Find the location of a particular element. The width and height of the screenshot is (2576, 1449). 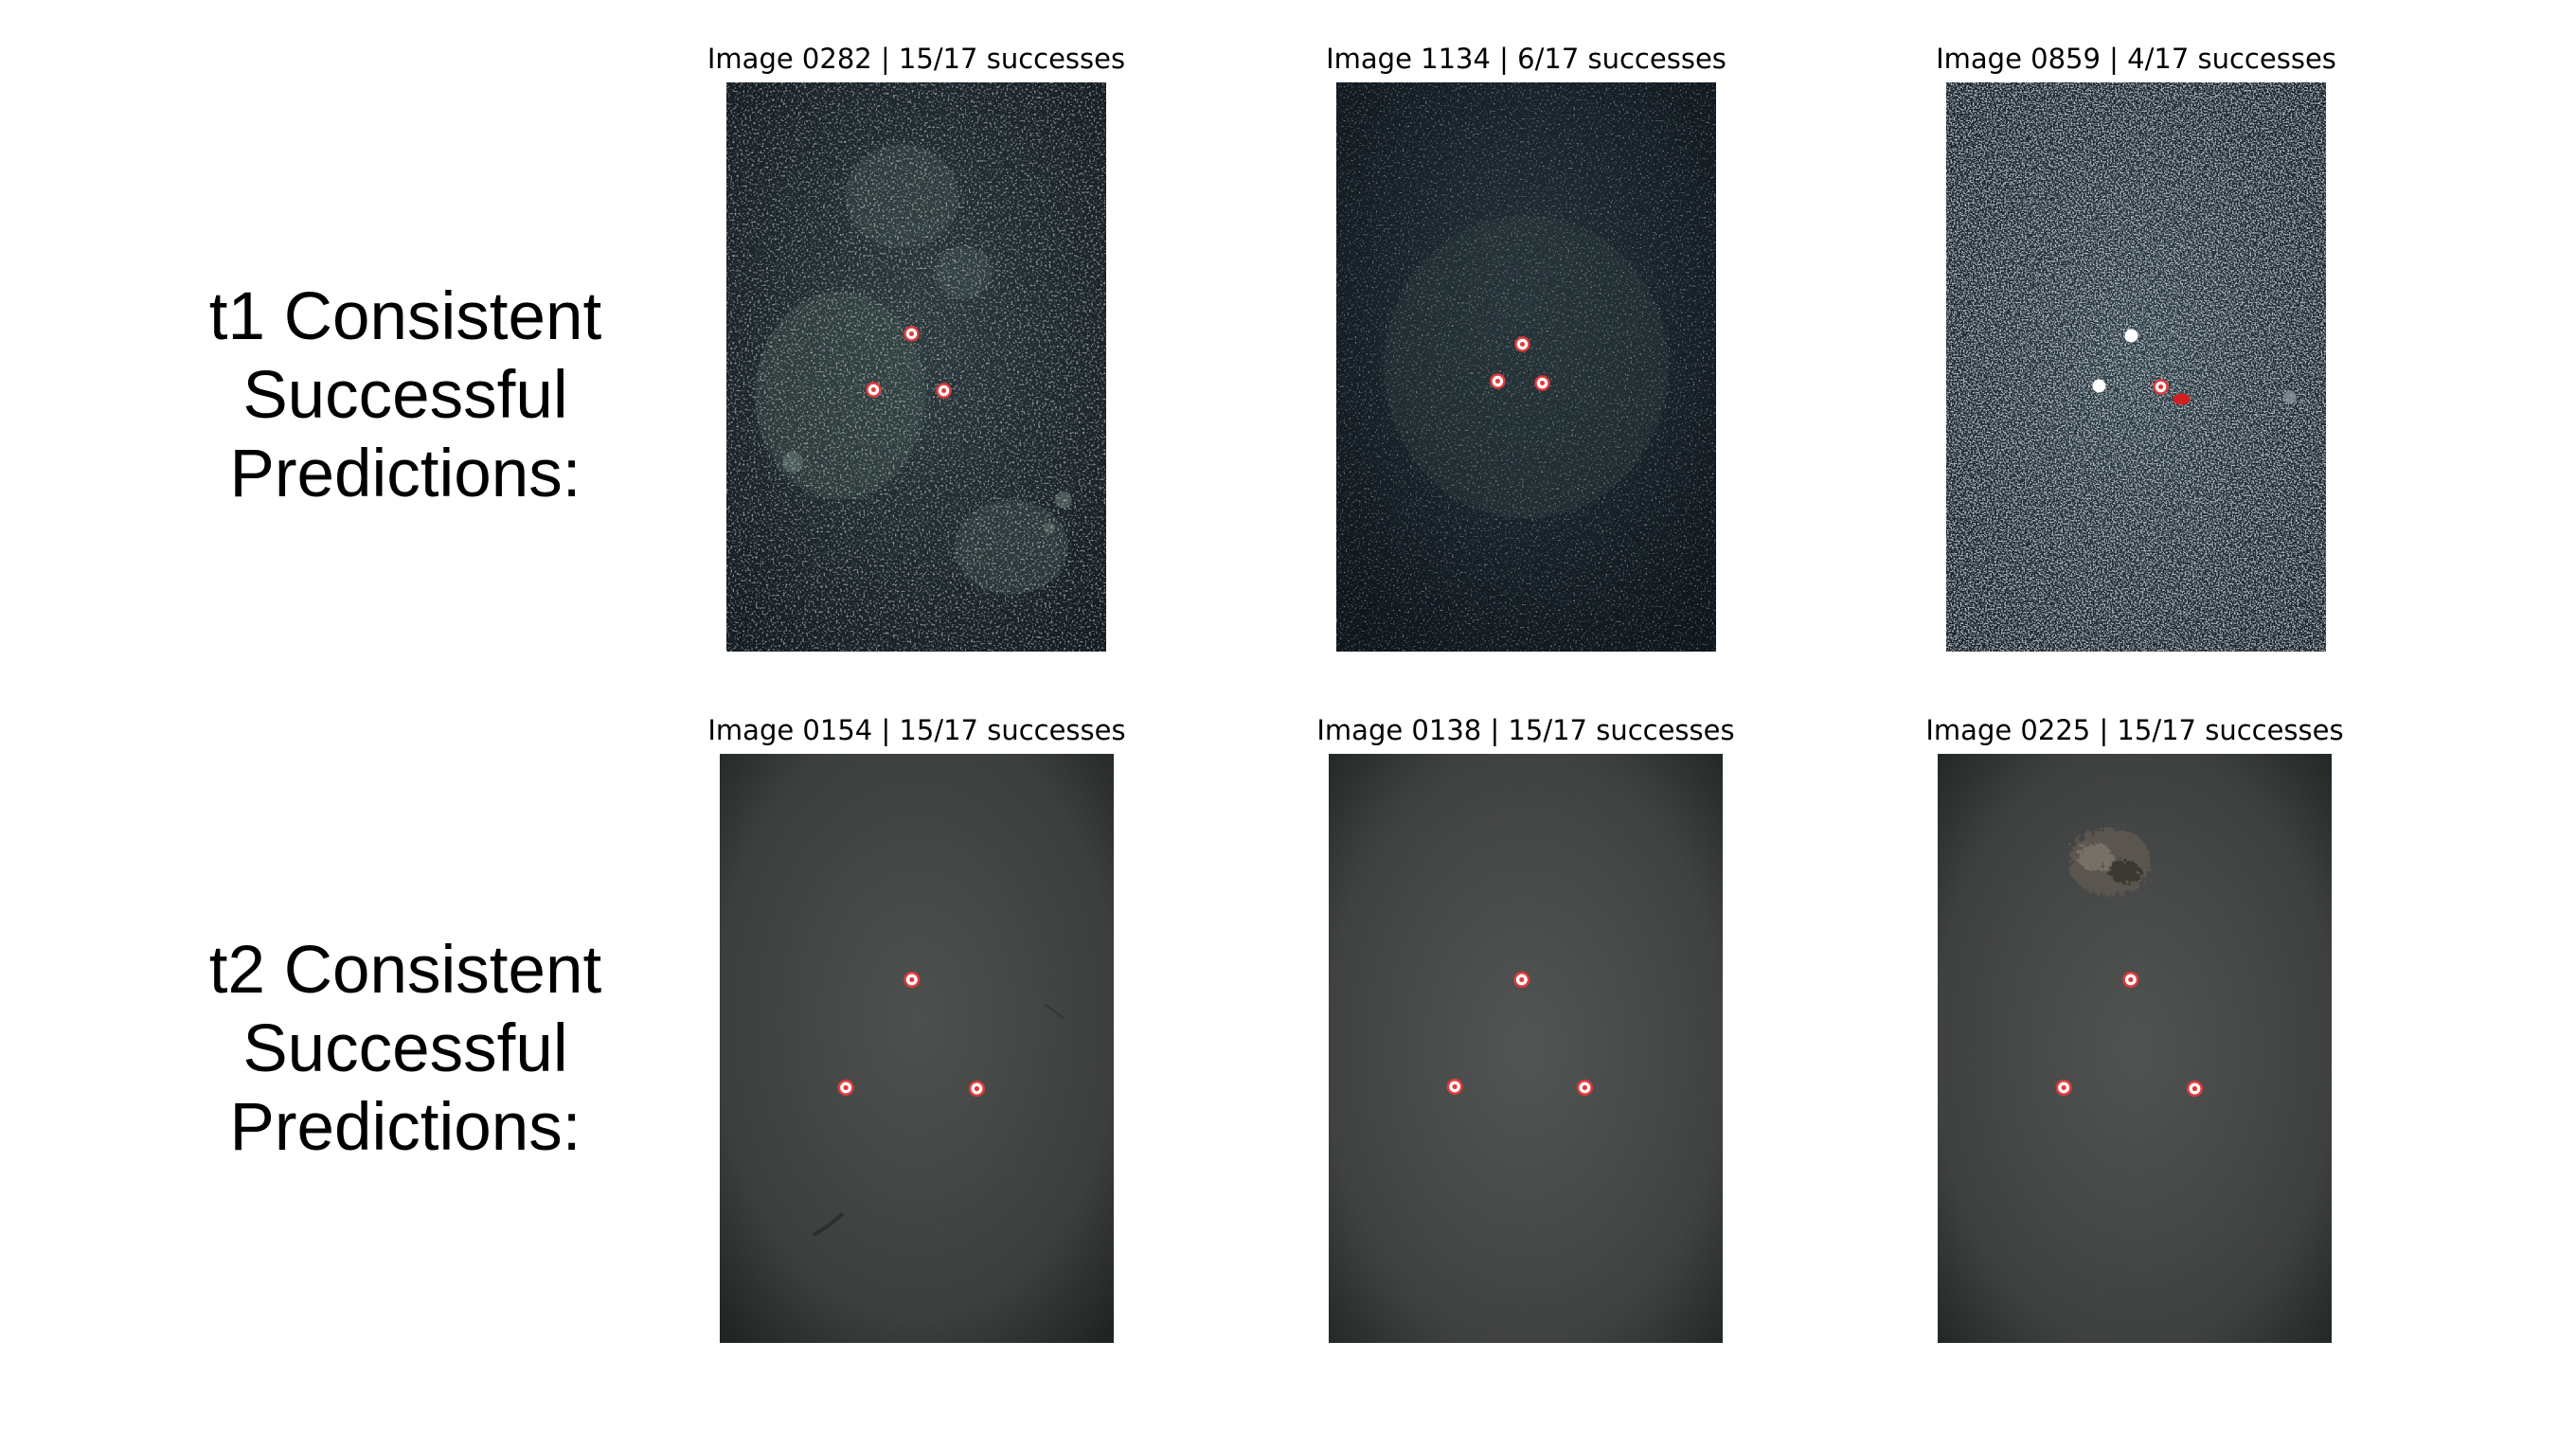

row-label-line: t1 Consistent is located at coordinates (405, 316).